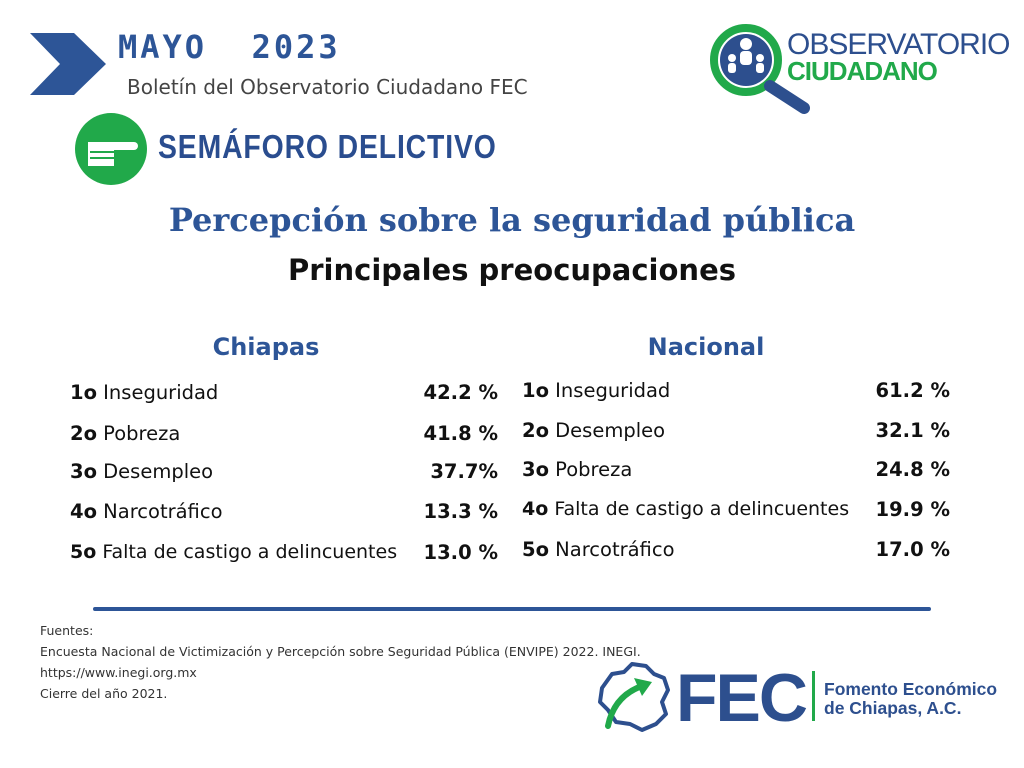 The width and height of the screenshot is (1024, 768). I want to click on chiapas-map-arrow-icon, so click(634, 697).